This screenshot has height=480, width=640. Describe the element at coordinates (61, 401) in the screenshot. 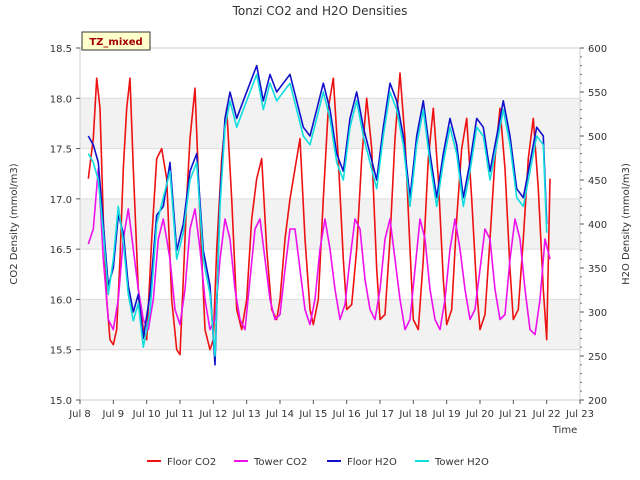

I see `y-left-tick-label: 15.0` at that location.